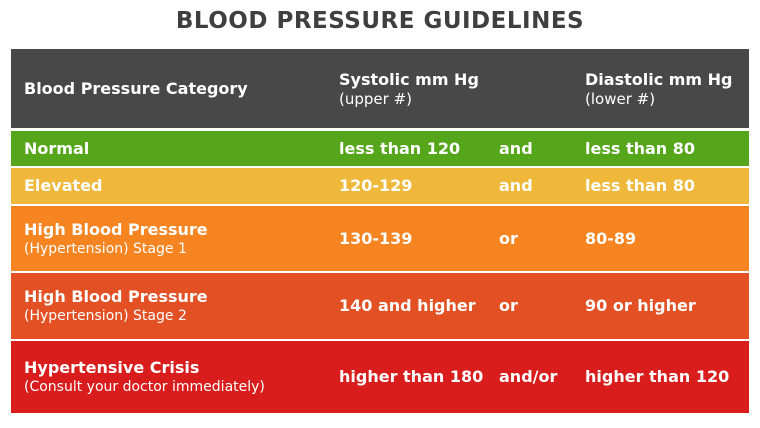 This screenshot has height=428, width=760. I want to click on table-row: Normal less than 120 and less than 80, so click(380, 149).